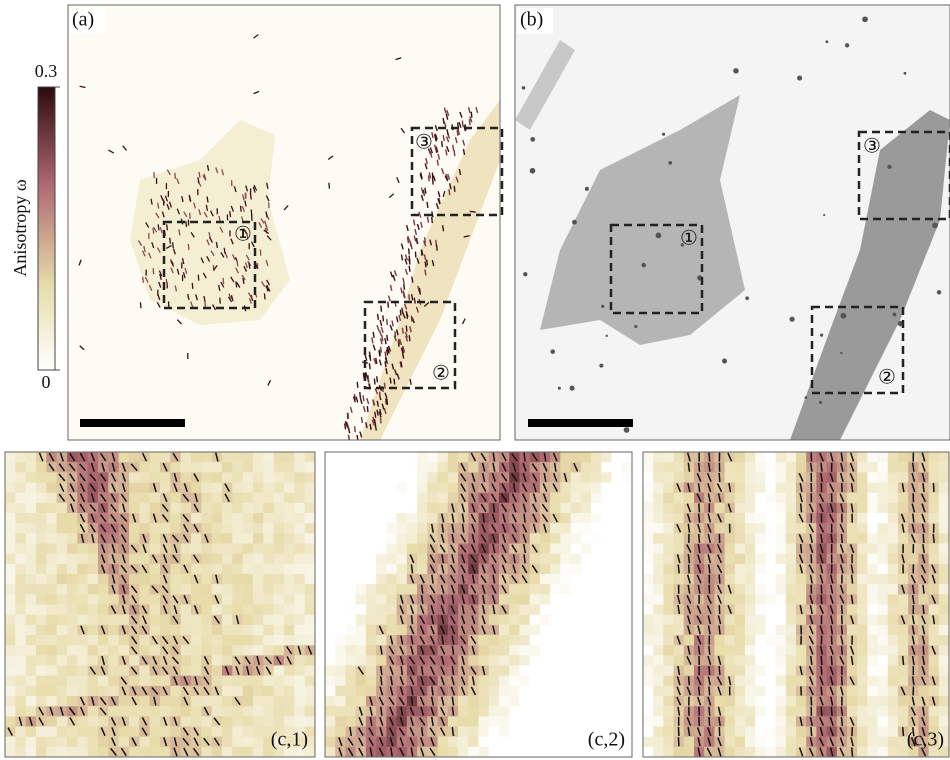 Image resolution: width=950 pixels, height=760 pixels. I want to click on speck, so click(574, 222).